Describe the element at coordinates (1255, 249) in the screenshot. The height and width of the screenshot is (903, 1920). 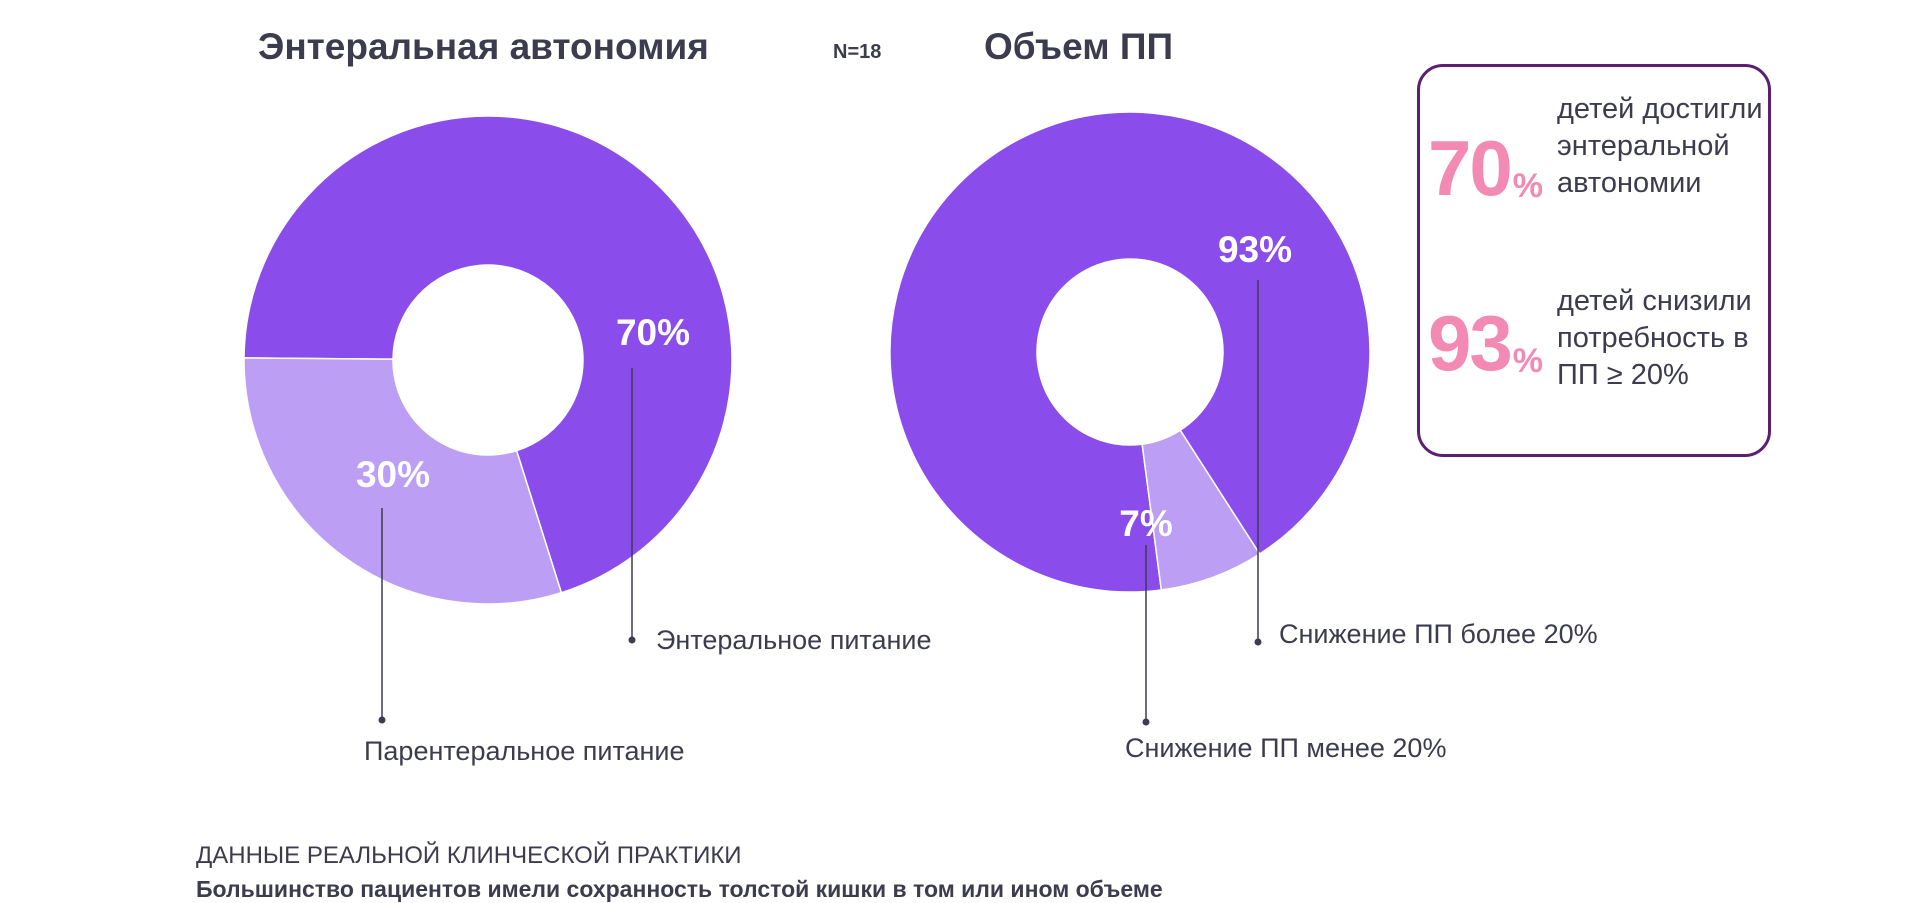
I see `slice-value-label: 93%` at that location.